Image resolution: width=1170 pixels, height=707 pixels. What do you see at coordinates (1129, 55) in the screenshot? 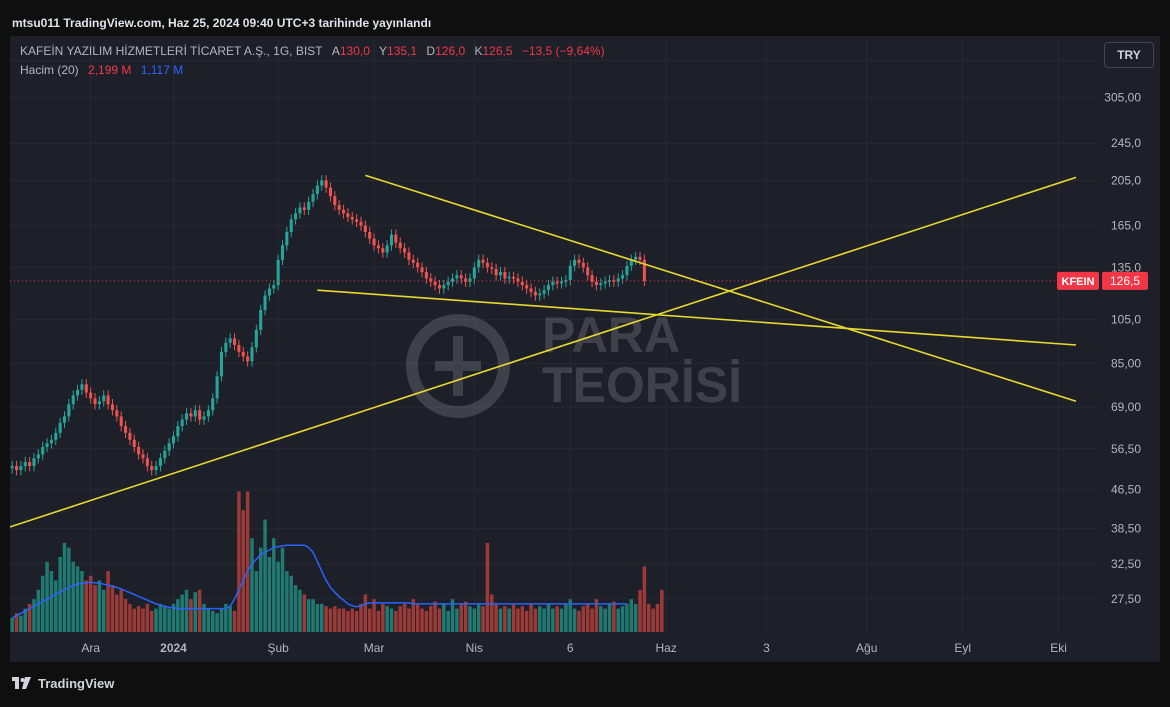
I see `currency-button: TRY` at bounding box center [1129, 55].